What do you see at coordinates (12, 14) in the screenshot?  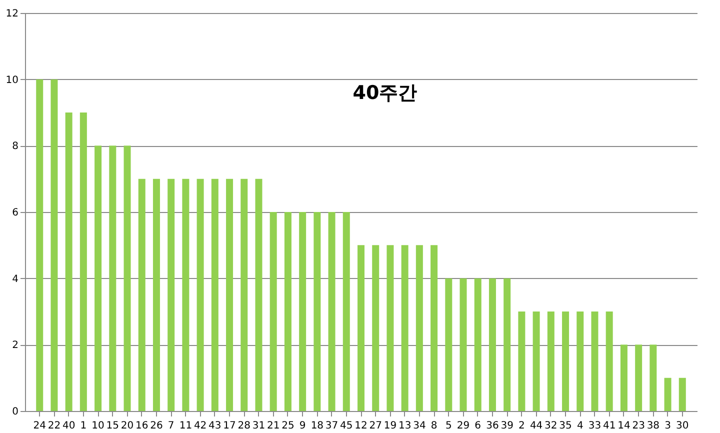 I see `y-tick-label: 12` at bounding box center [12, 14].